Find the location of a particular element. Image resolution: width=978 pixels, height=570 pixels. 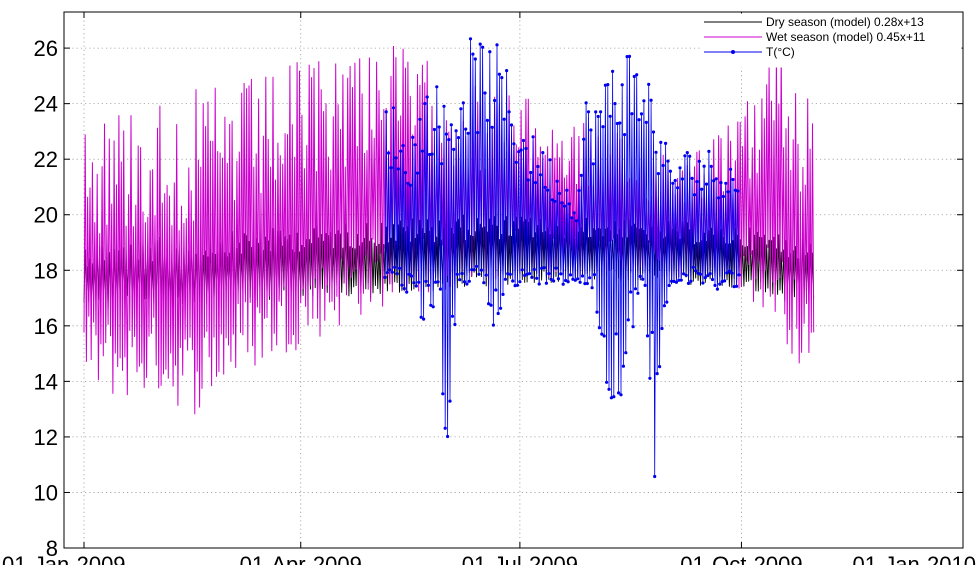

x-tick-label: 01-Jan-2009 is located at coordinates (64, 558).